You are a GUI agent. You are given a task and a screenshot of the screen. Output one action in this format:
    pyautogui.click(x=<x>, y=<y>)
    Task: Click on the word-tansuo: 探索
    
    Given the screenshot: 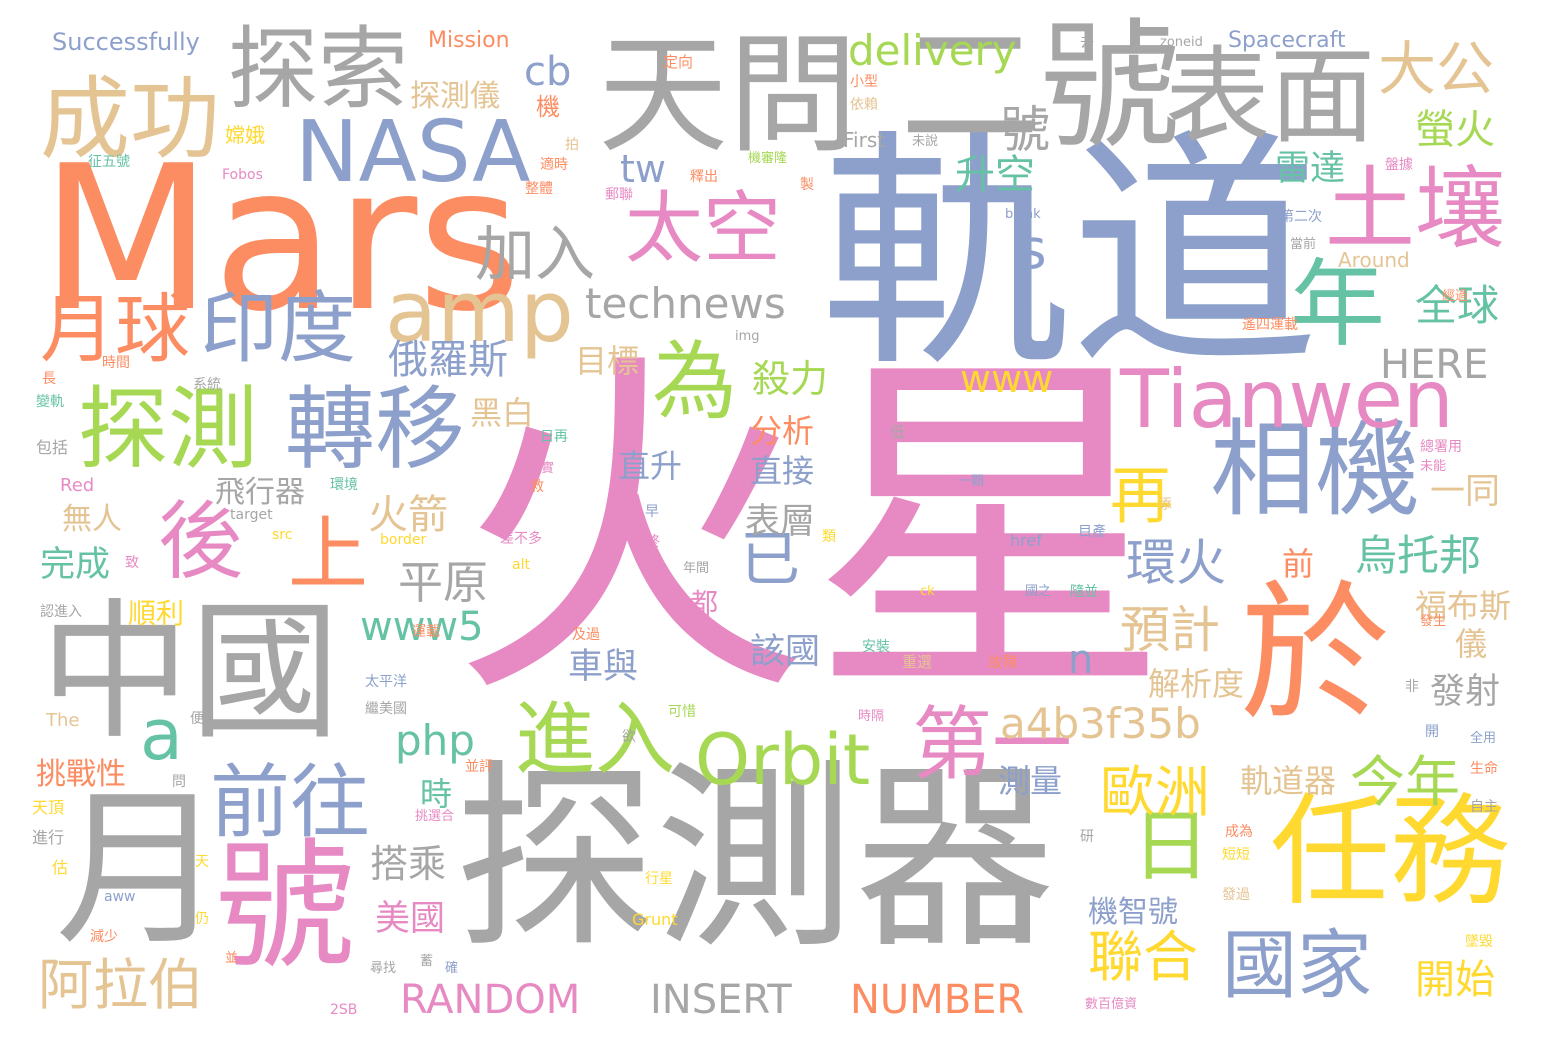 What is the action you would take?
    pyautogui.click(x=318, y=69)
    